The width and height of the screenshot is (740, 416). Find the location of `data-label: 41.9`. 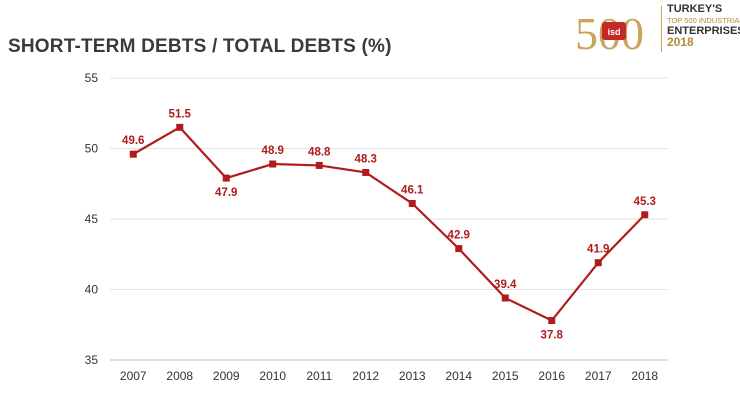

data-label: 41.9 is located at coordinates (598, 250).